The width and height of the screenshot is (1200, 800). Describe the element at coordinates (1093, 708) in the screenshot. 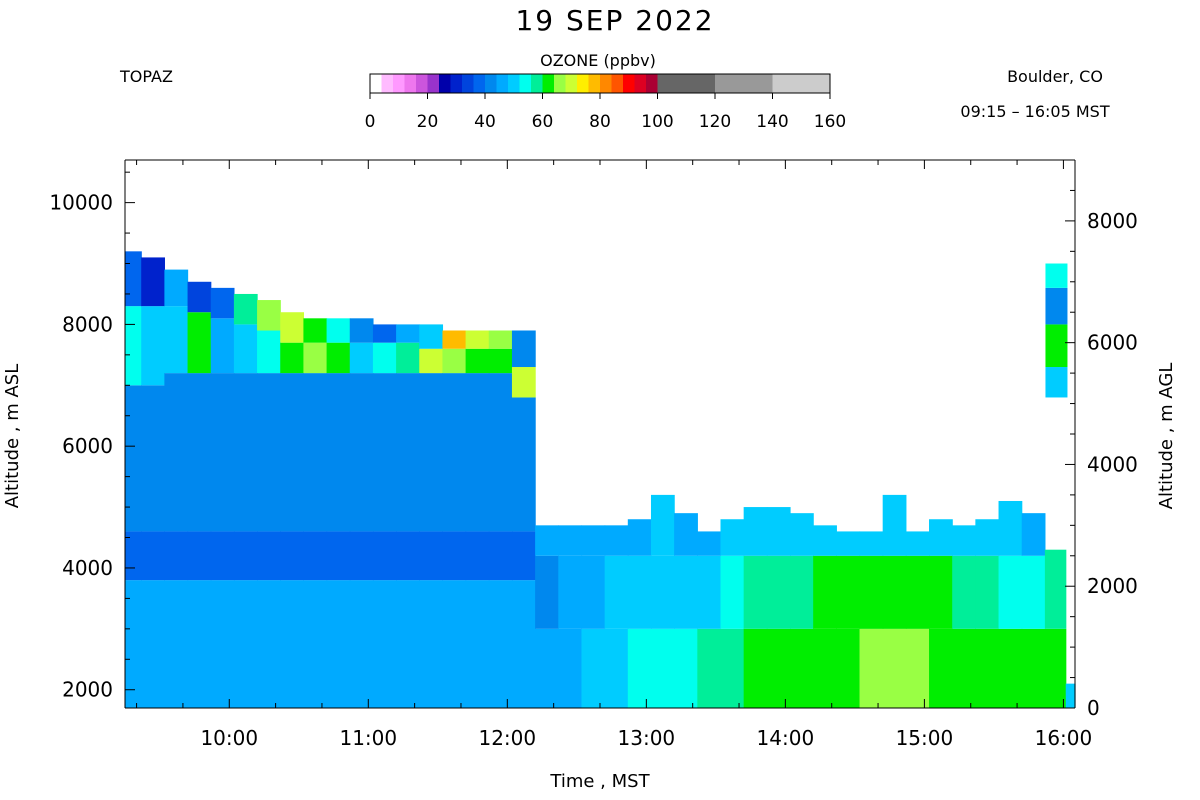

I see `y-tick-label-right: 0` at that location.